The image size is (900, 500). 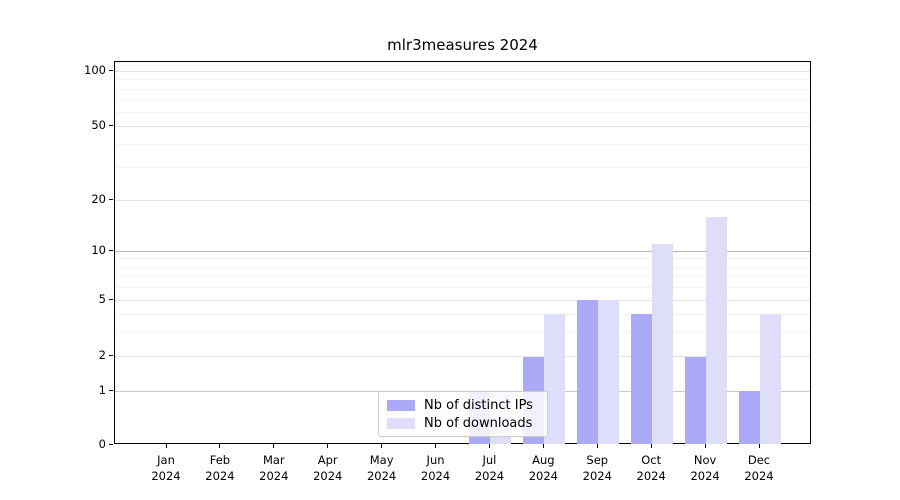 I want to click on legend-item-distinct-ips: Nb of distinct IPs, so click(x=463, y=405).